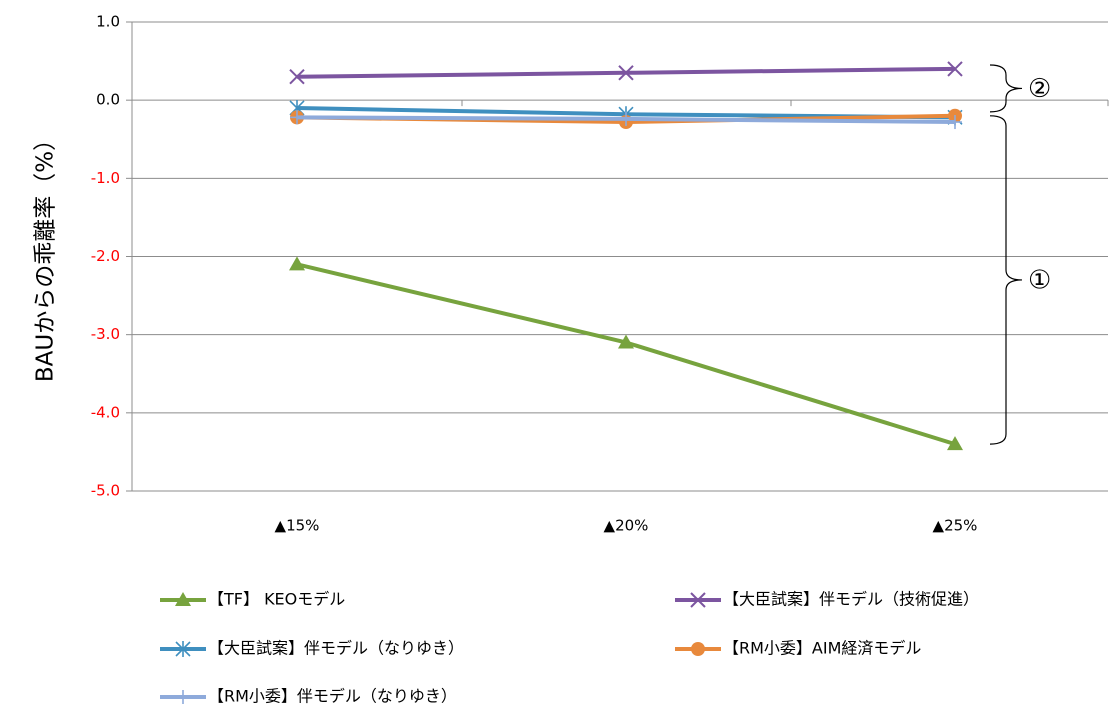  Describe the element at coordinates (1039, 89) in the screenshot. I see `annotation-label: ②` at that location.